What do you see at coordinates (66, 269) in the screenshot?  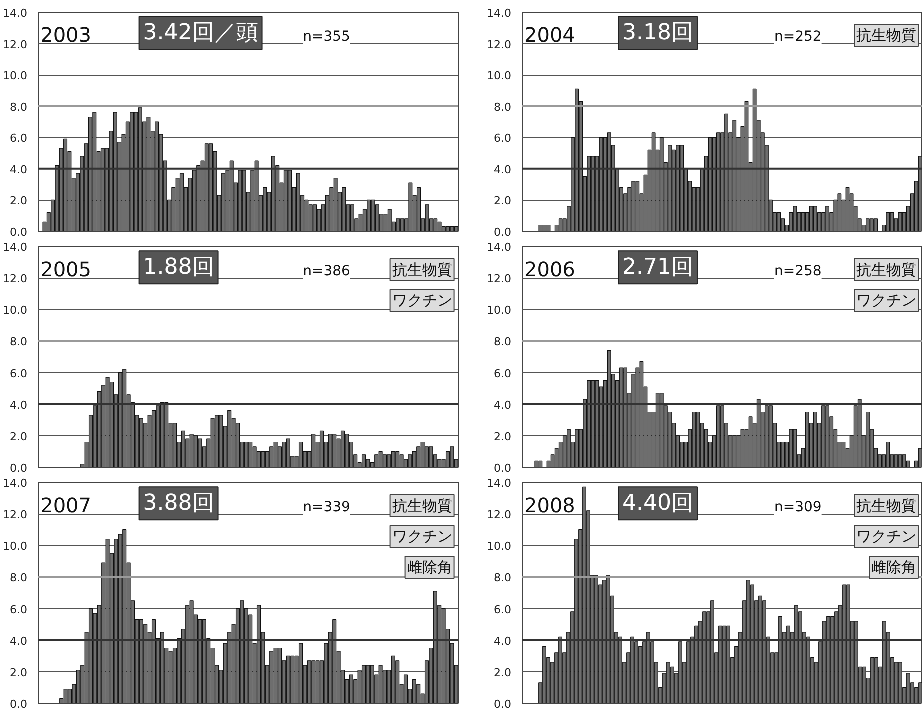 I see `text: 2005` at bounding box center [66, 269].